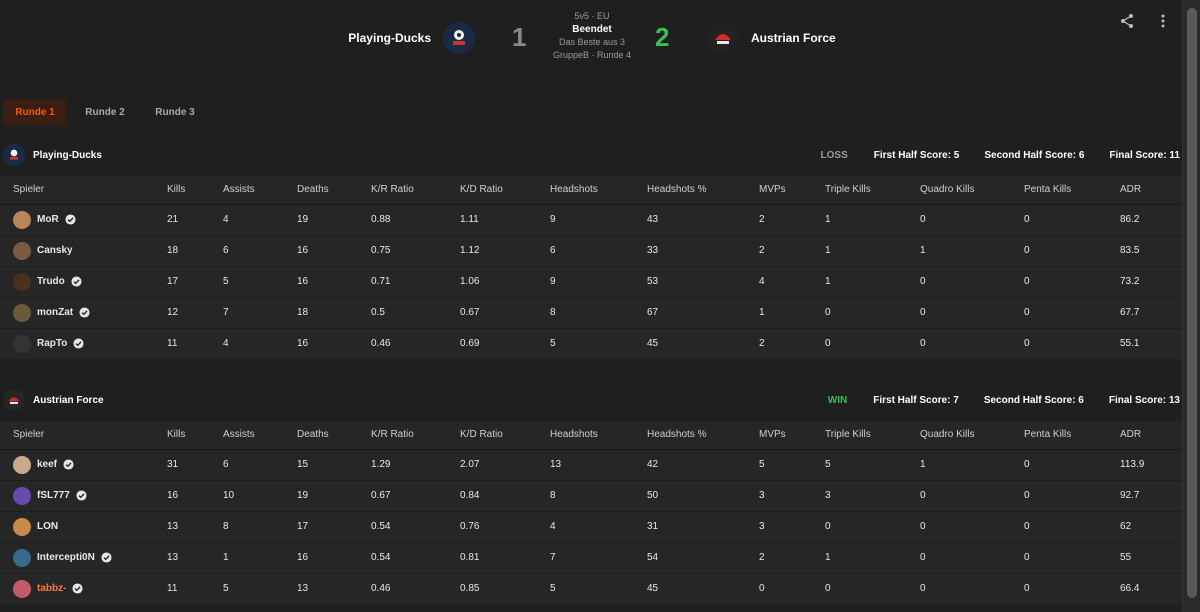  I want to click on player-name: fSL777, so click(53, 495).